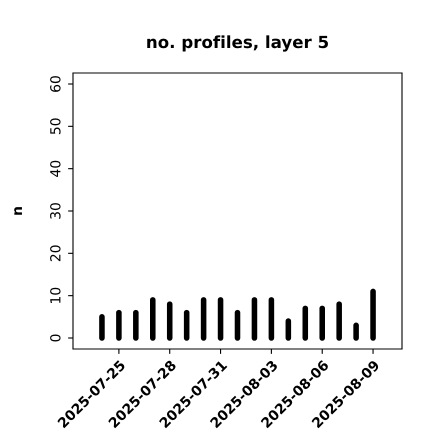 The width and height of the screenshot is (440, 440). What do you see at coordinates (55, 84) in the screenshot?
I see `y-tick-label: 60` at bounding box center [55, 84].